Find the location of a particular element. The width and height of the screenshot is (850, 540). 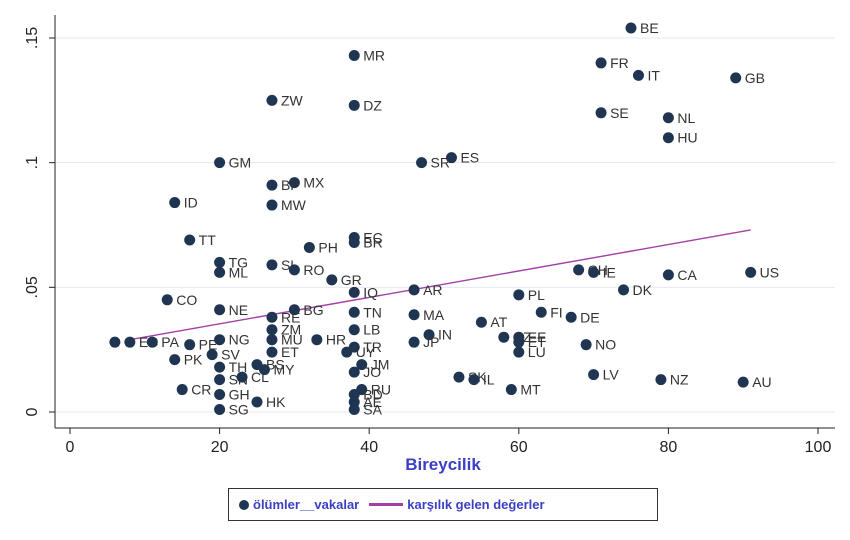

x-tick-label: 20 is located at coordinates (220, 447).